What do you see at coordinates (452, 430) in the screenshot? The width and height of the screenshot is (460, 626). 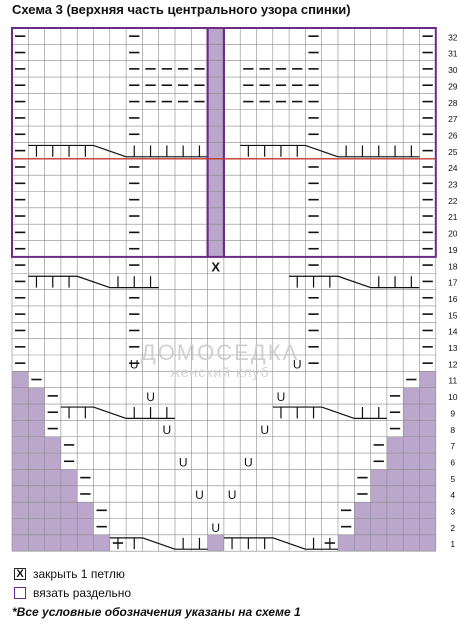 I see `row-number: 8` at bounding box center [452, 430].